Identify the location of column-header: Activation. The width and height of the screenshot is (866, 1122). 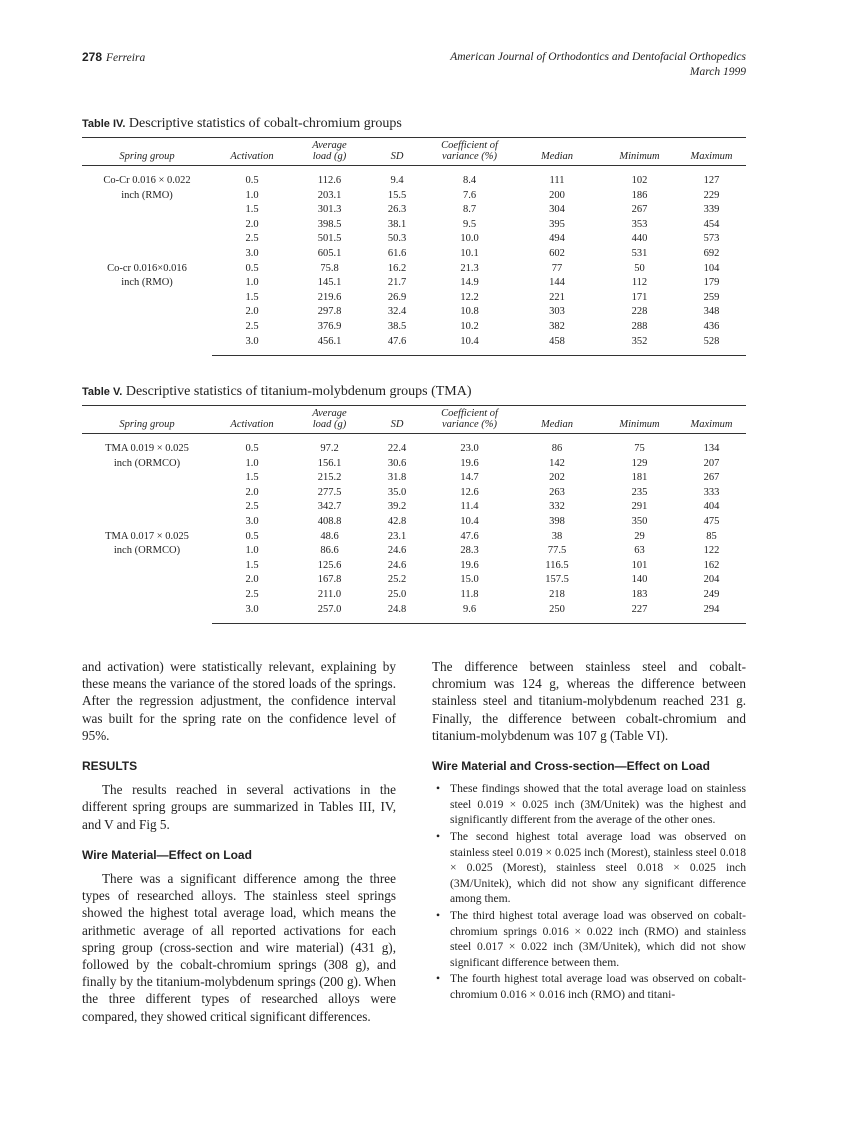
(252, 151).